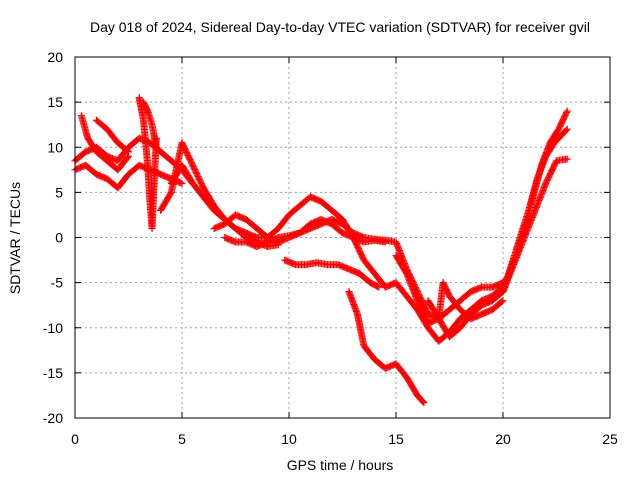 The width and height of the screenshot is (640, 480). I want to click on y-tick-label: 5, so click(59, 192).